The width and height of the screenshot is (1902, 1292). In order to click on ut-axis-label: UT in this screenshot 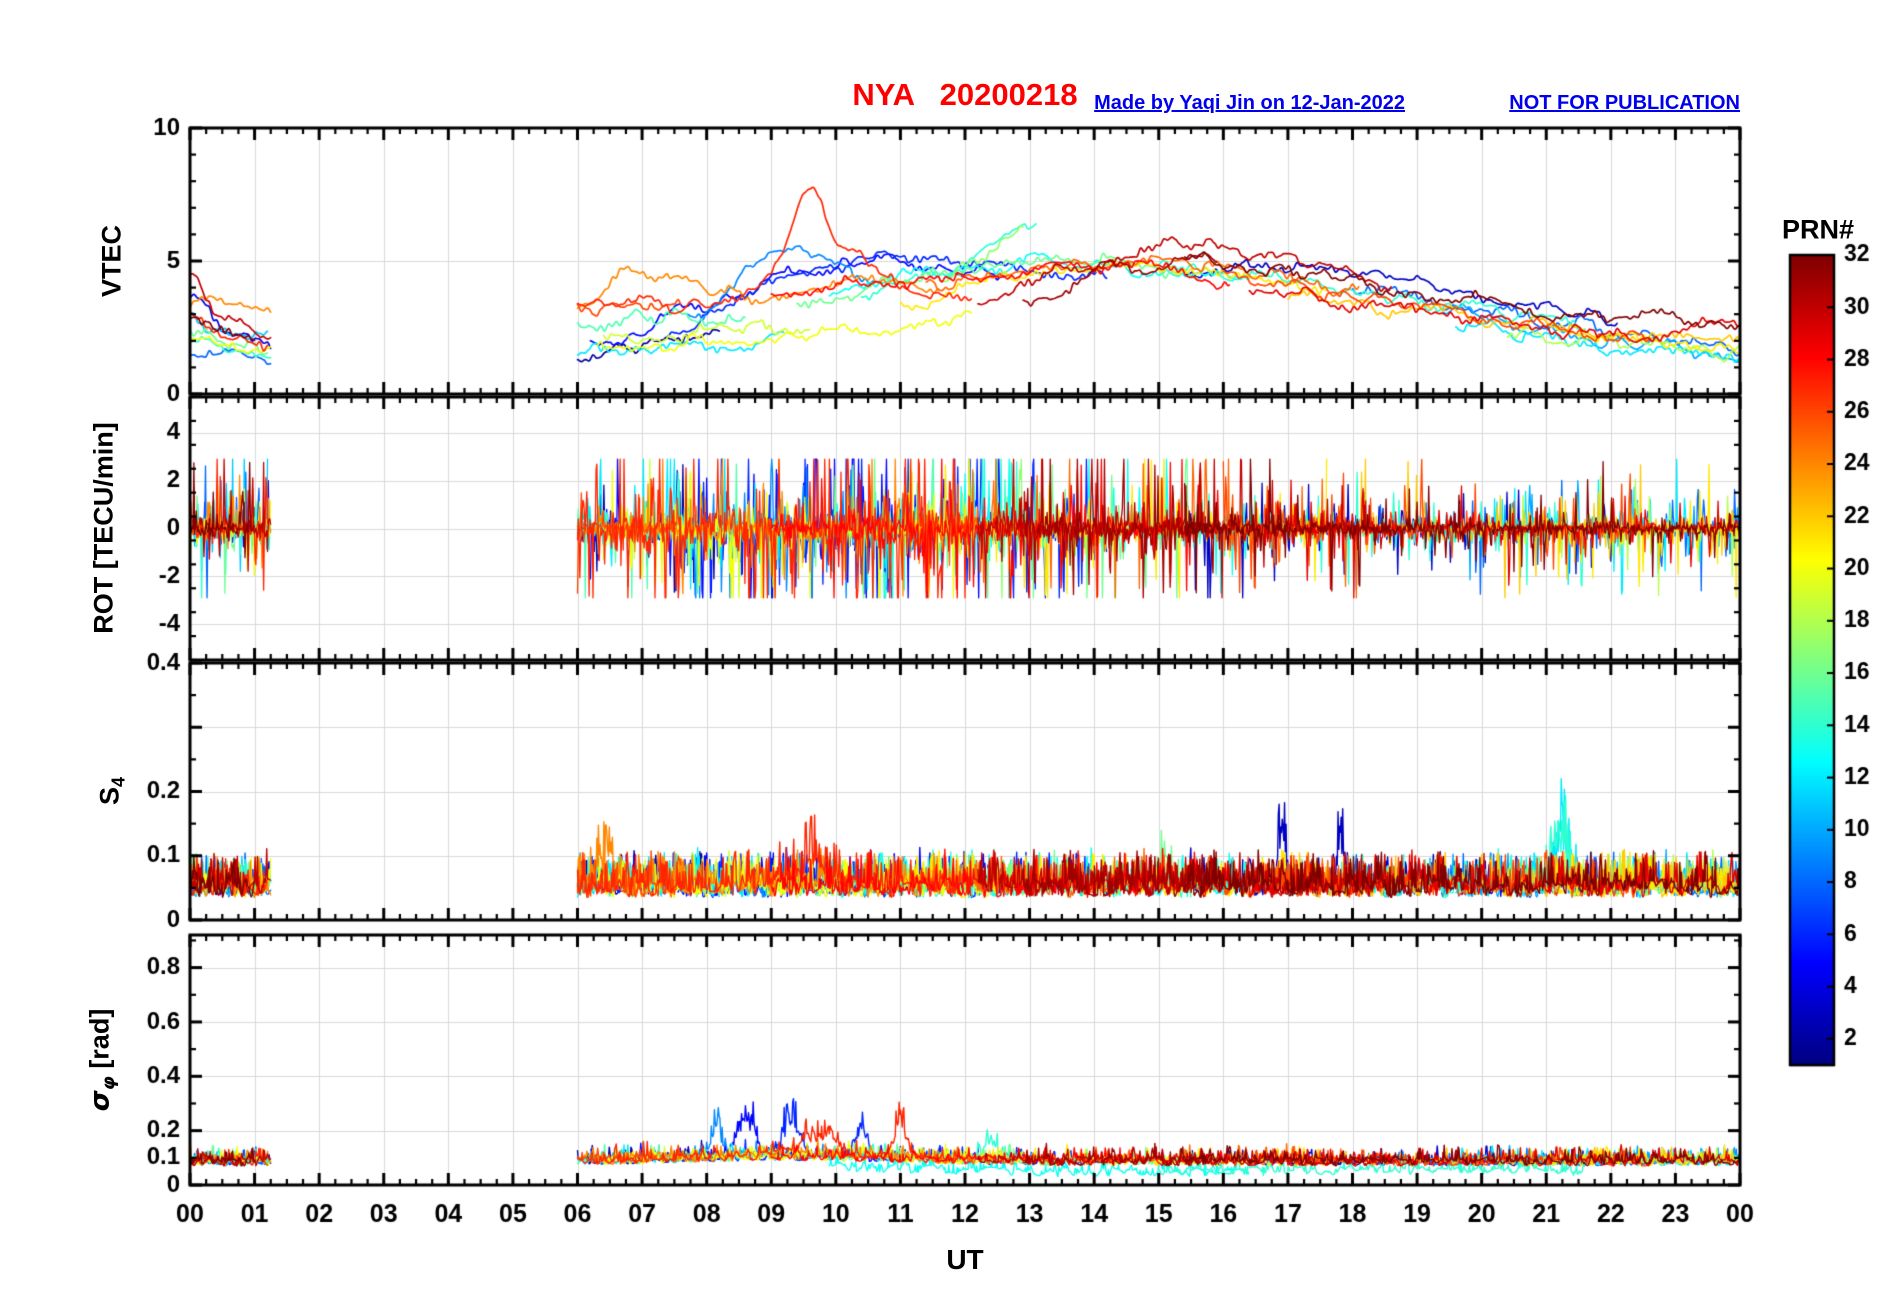, I will do `click(965, 1259)`.